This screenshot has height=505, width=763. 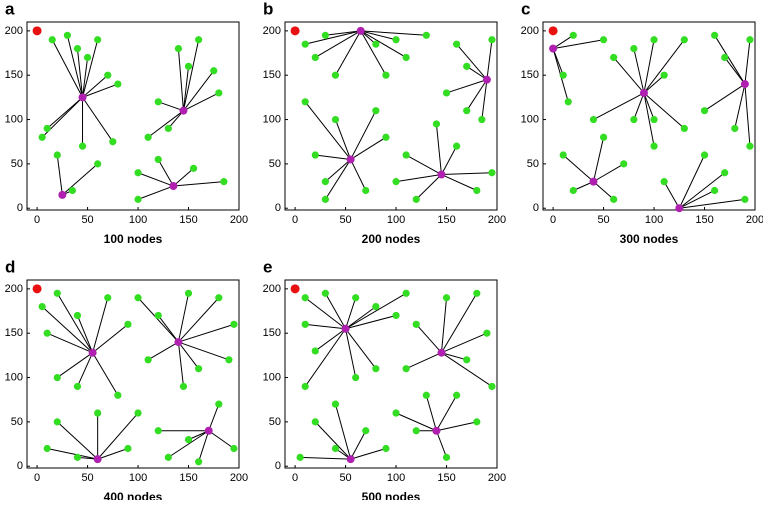 What do you see at coordinates (533, 164) in the screenshot?
I see `y-tick-label: 50` at bounding box center [533, 164].